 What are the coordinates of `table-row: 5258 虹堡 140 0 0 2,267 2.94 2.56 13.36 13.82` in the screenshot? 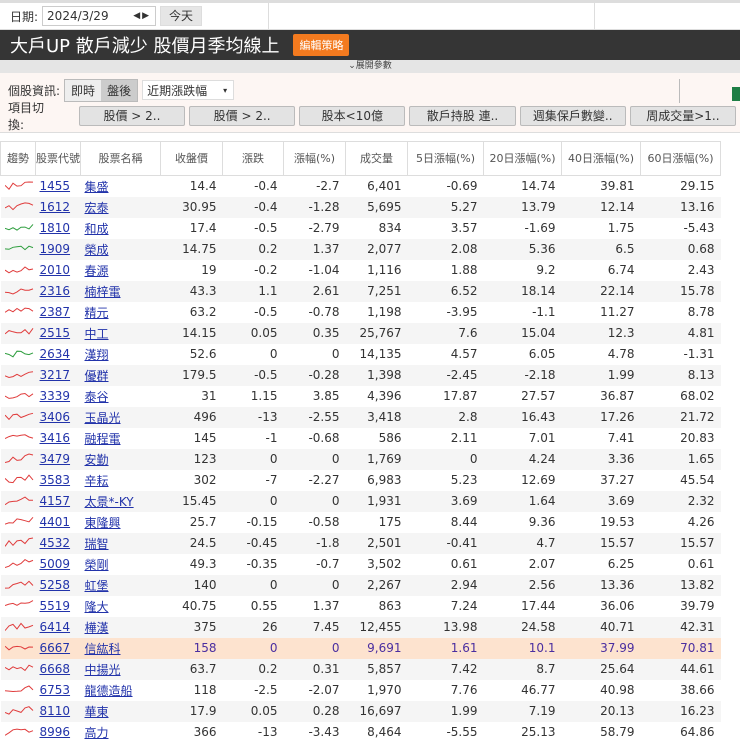 It's located at (360, 585).